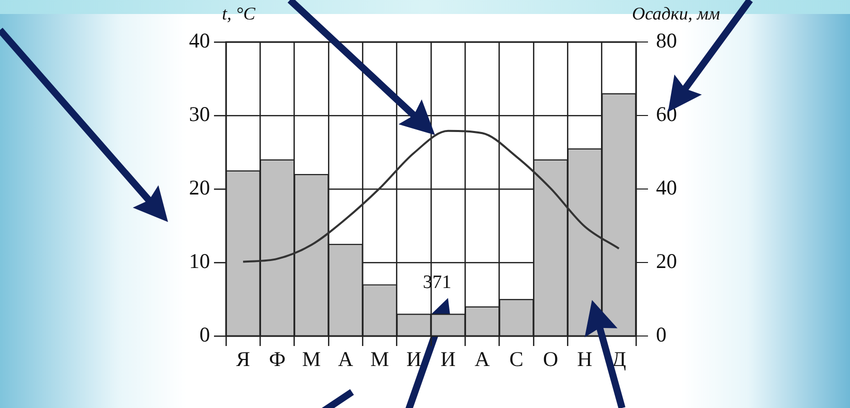  Describe the element at coordinates (199, 40) in the screenshot. I see `y-tick-label: 40` at that location.